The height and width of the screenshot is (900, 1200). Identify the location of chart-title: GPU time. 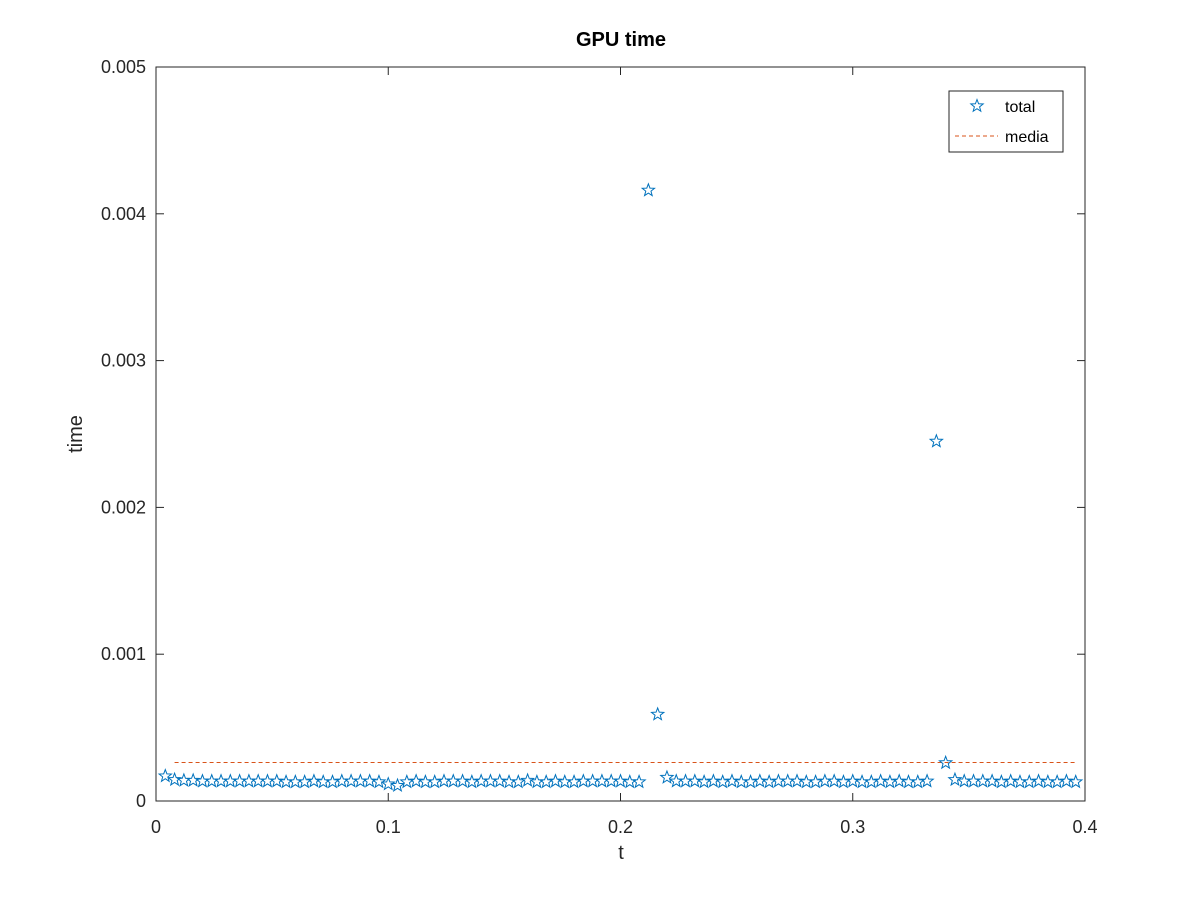
(621, 40).